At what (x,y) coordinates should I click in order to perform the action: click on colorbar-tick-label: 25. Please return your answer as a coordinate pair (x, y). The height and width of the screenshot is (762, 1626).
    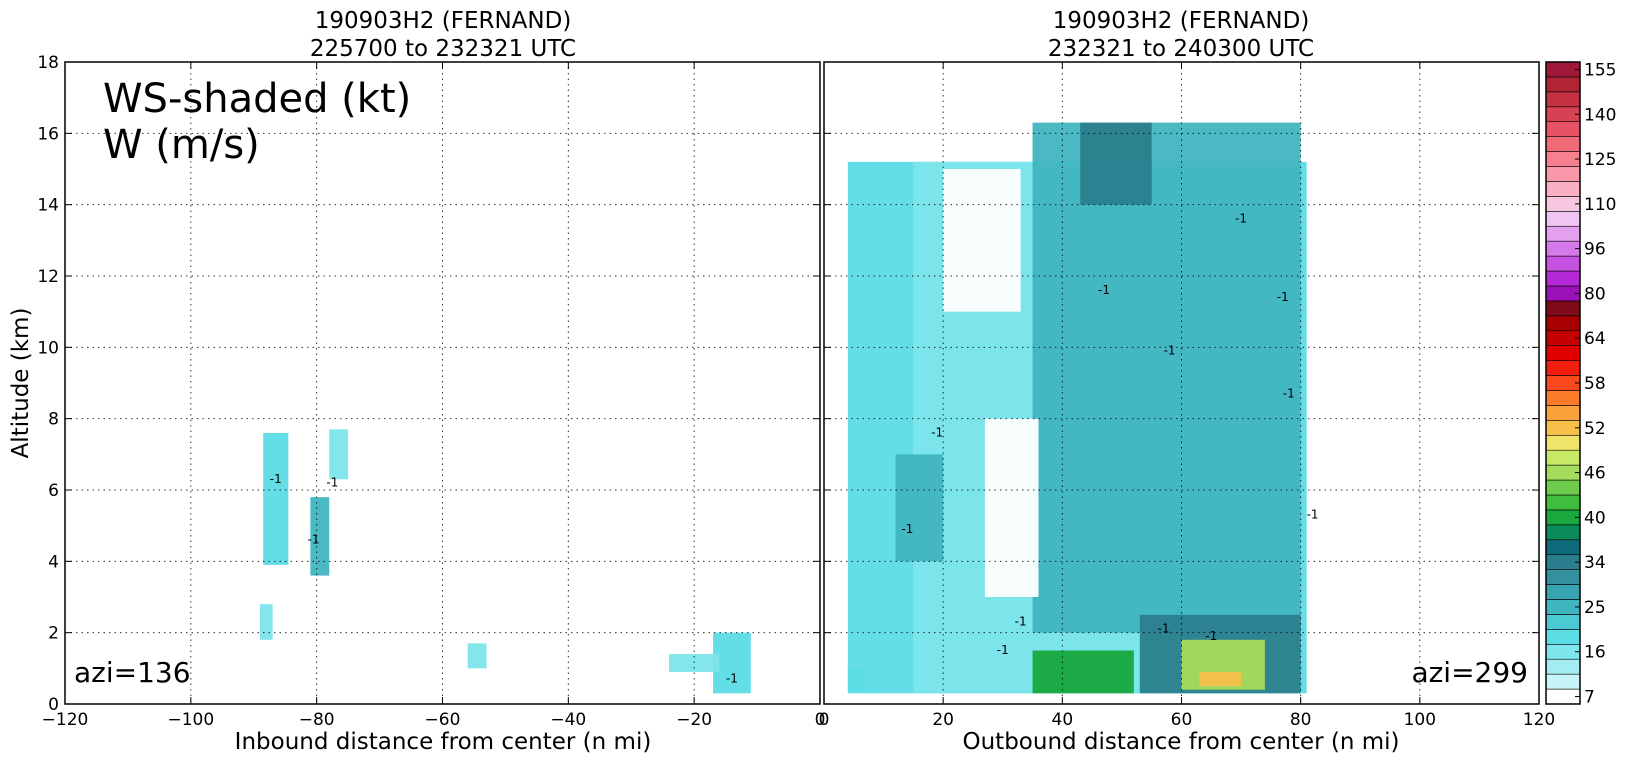
    Looking at the image, I should click on (1595, 608).